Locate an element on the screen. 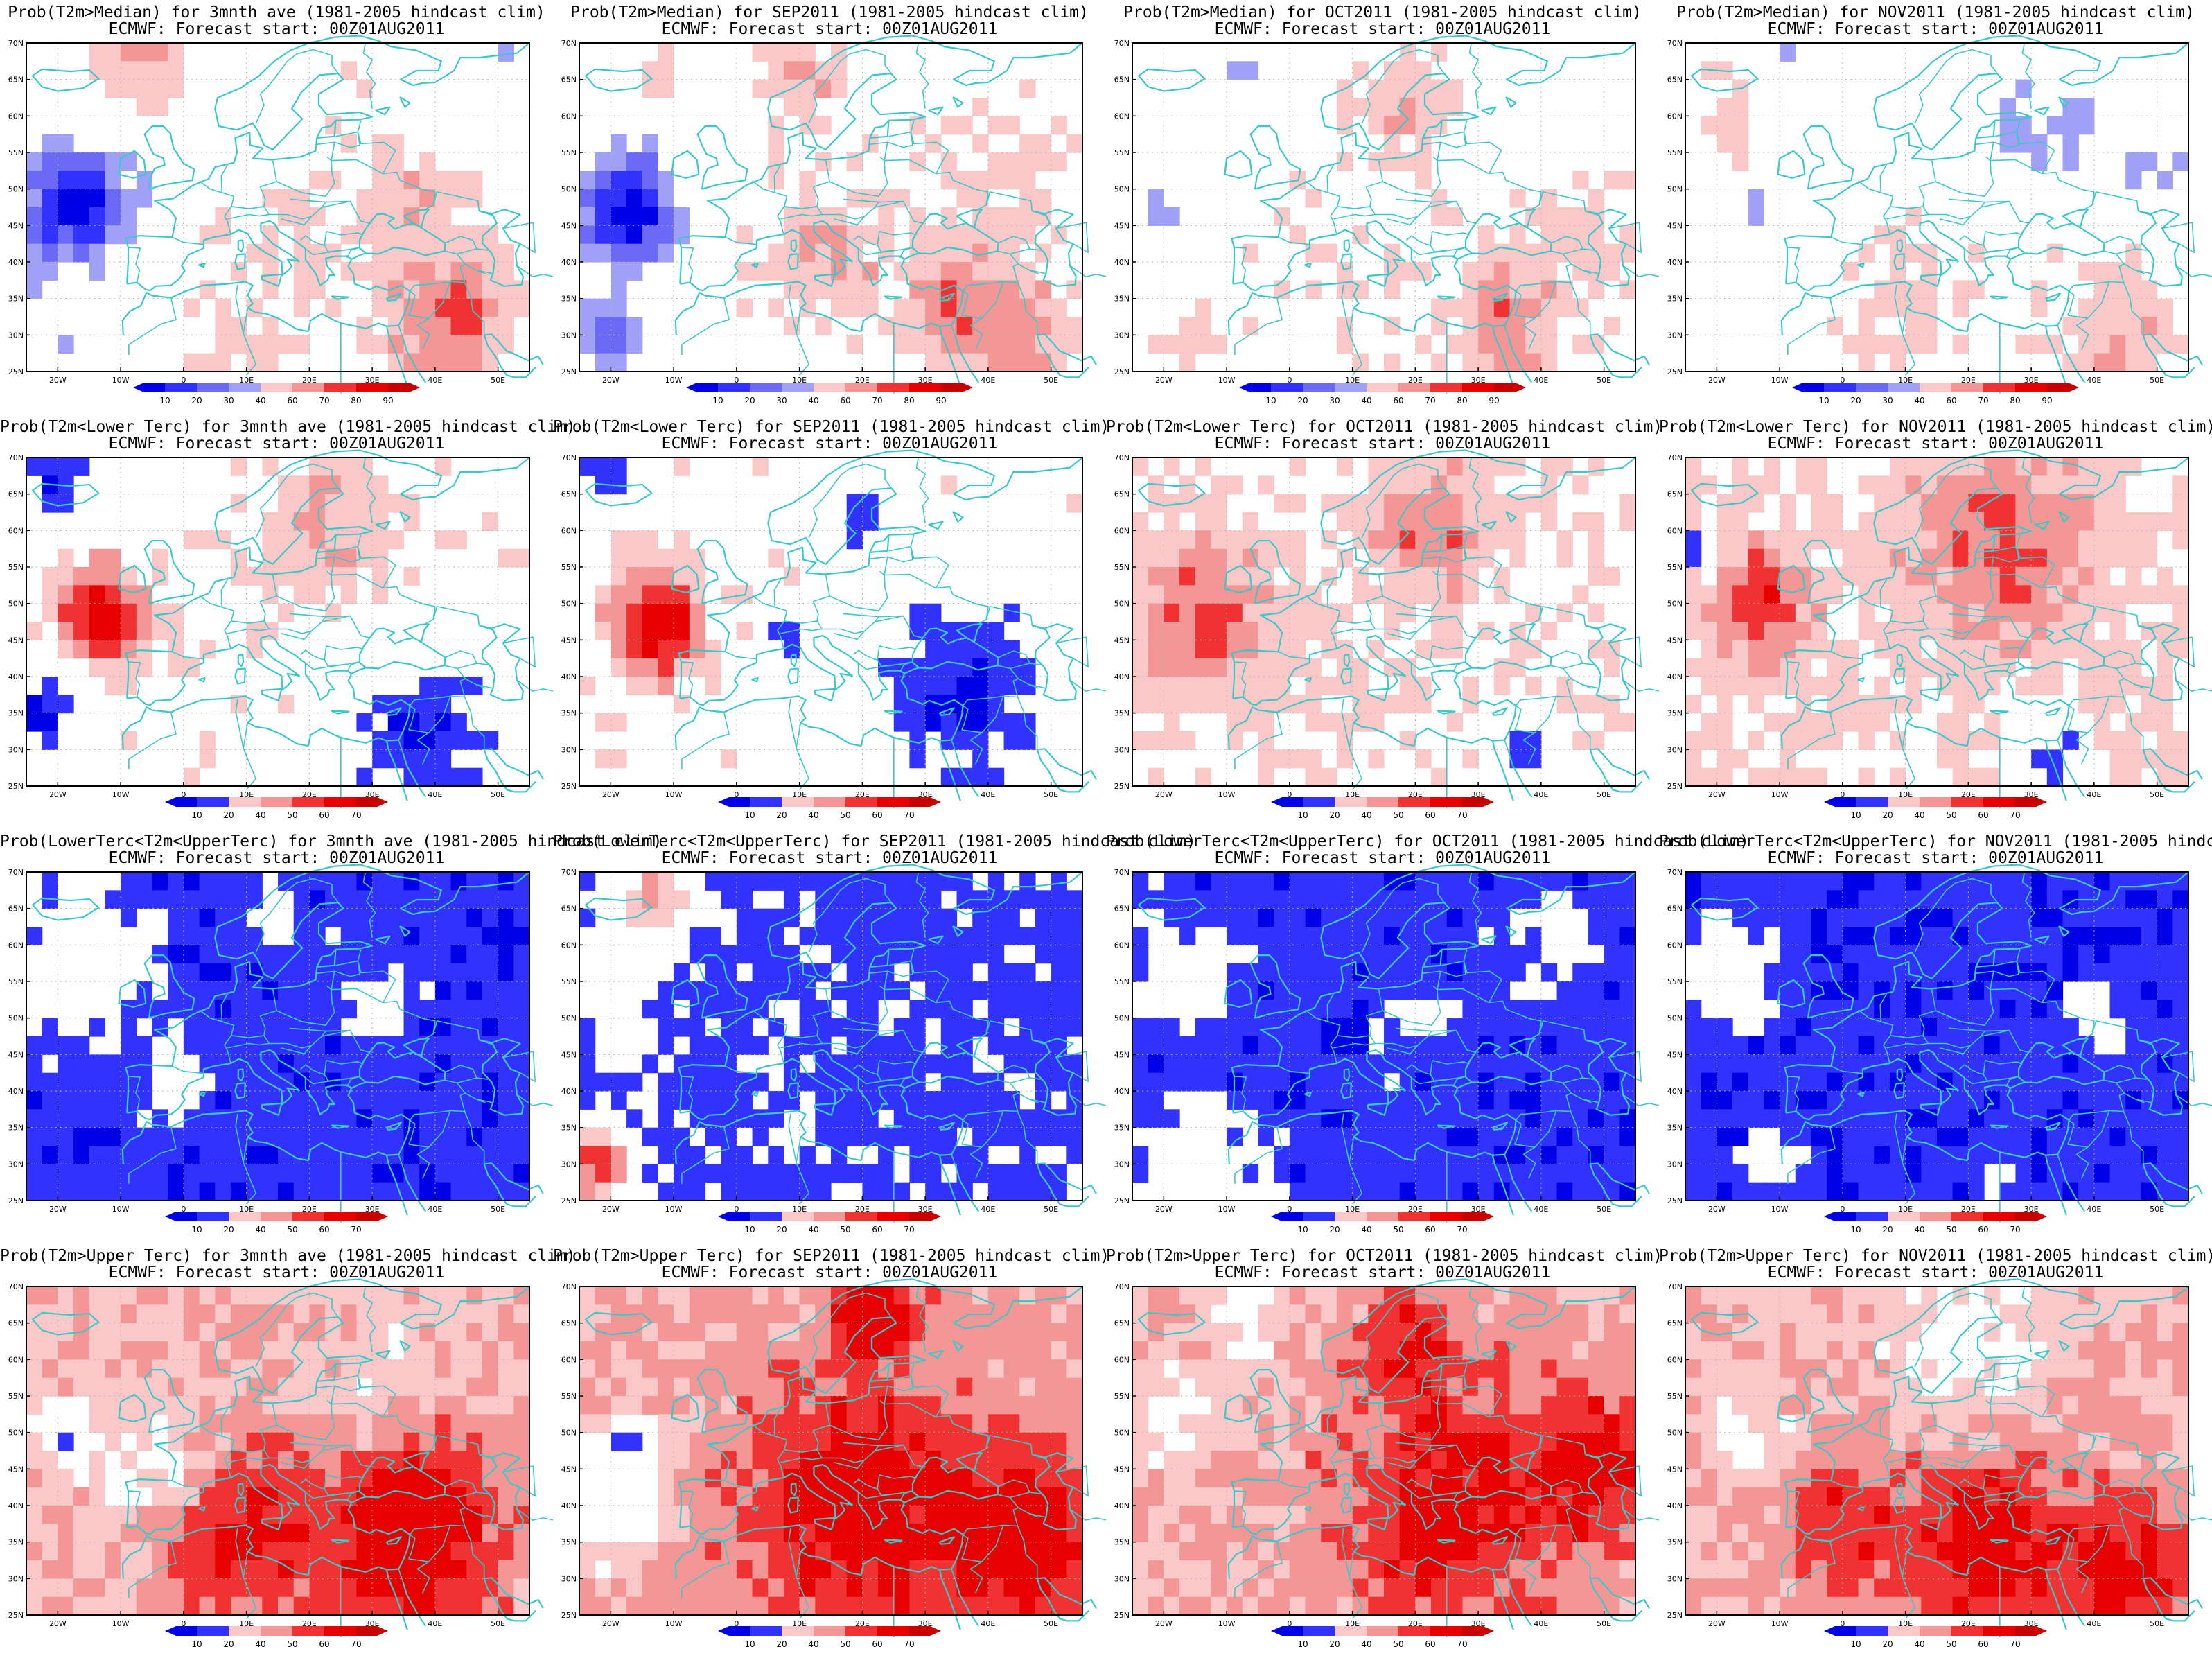  colorbar-tick-label: 30 is located at coordinates (228, 401).